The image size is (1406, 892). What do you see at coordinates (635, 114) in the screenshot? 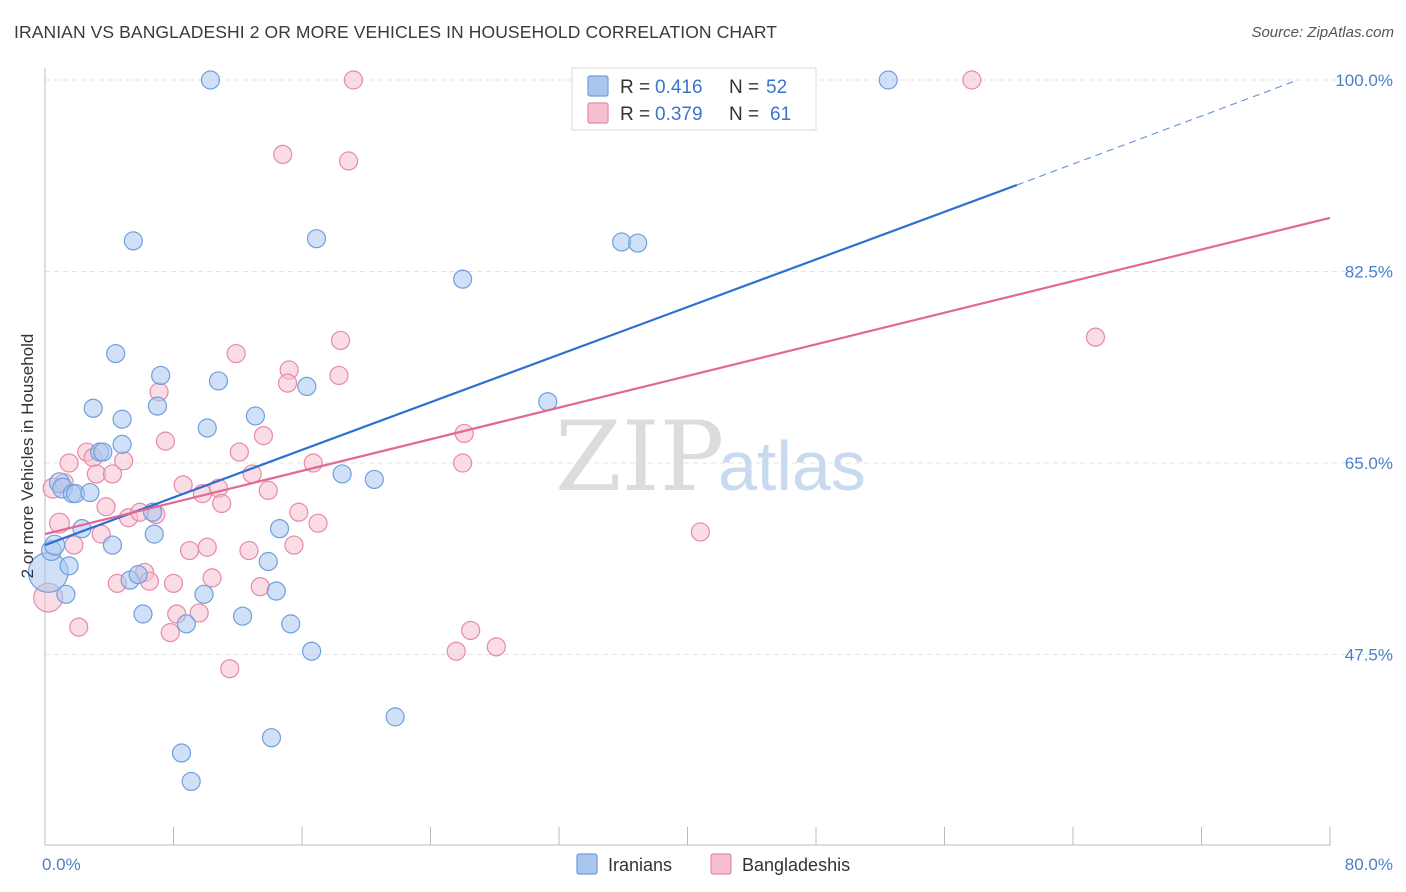
I see `legend-bangladeshi-r-label: R =` at bounding box center [635, 114].